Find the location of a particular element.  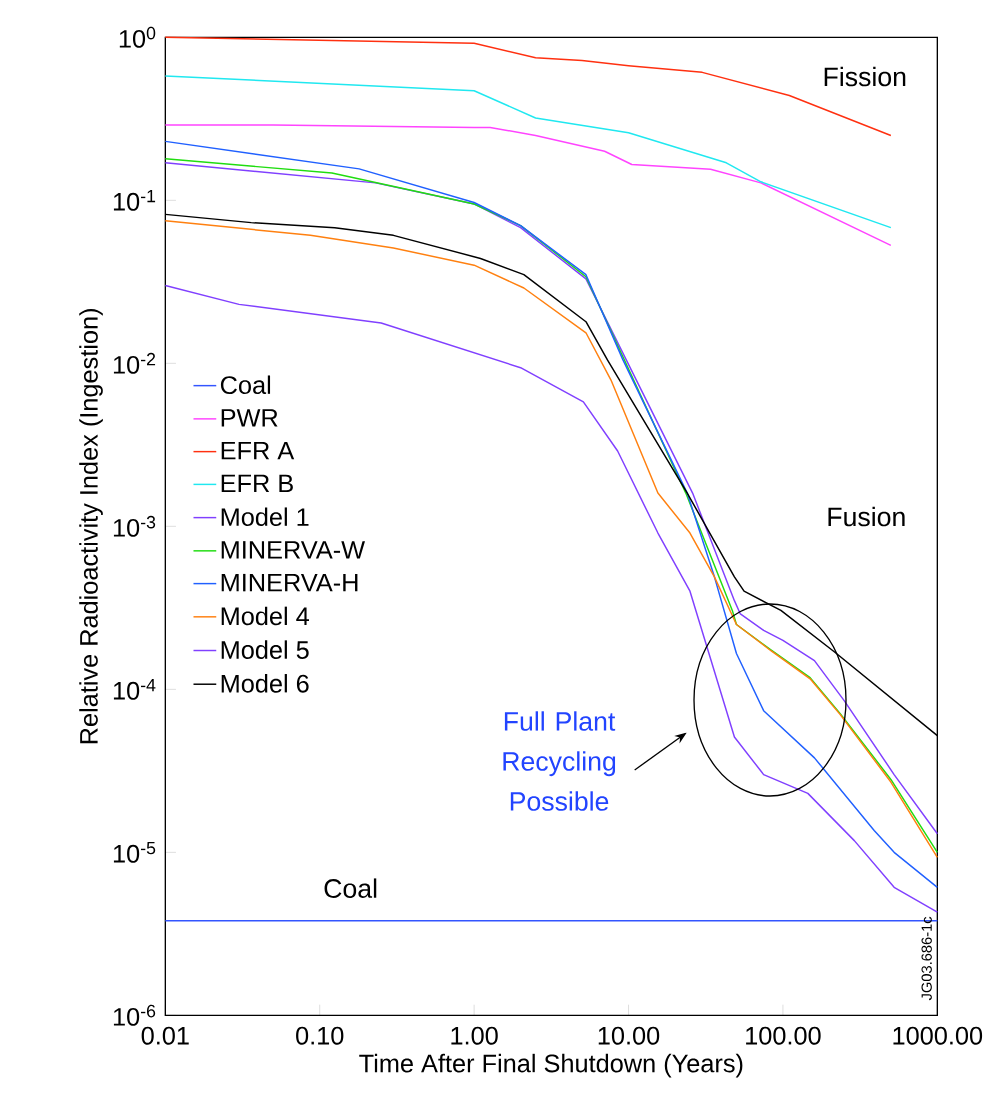

legend-label: MINERVA-W is located at coordinates (293, 550).